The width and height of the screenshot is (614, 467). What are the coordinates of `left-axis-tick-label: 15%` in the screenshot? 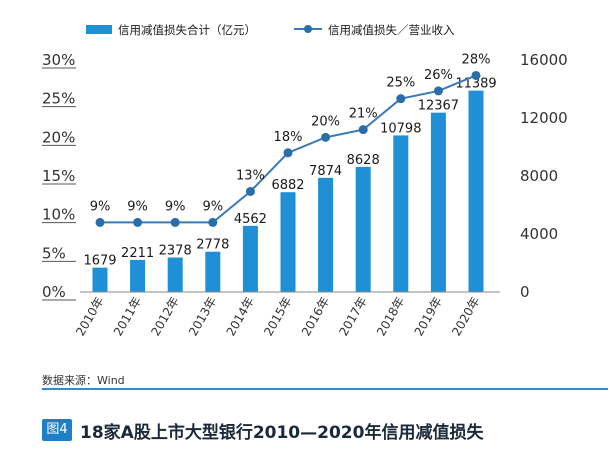 It's located at (58, 176).